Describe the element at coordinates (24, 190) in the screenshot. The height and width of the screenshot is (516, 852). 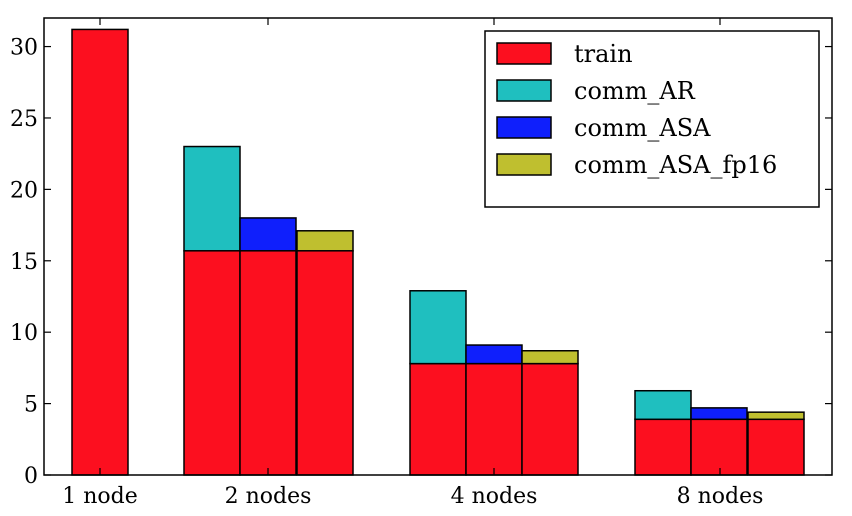
I see `y-tick-label: 20` at that location.